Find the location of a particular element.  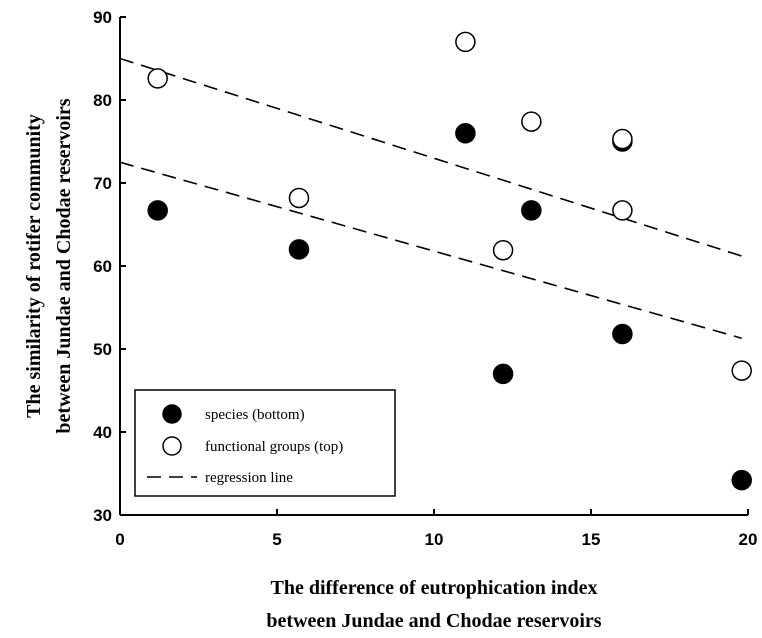

x-tick-label: 10 is located at coordinates (434, 539).